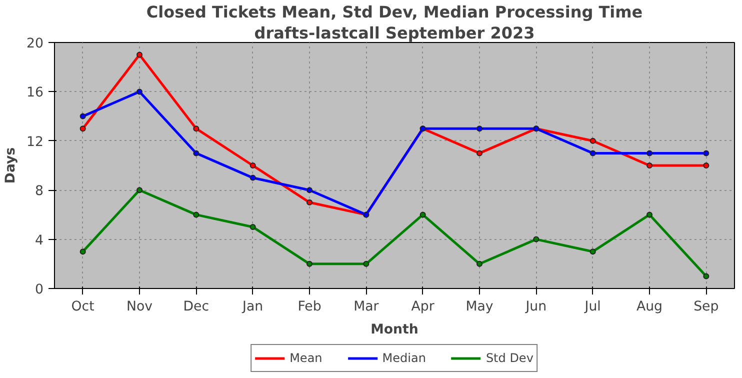 This screenshot has width=742, height=378. Describe the element at coordinates (306, 358) in the screenshot. I see `legend-label: Mean` at that location.